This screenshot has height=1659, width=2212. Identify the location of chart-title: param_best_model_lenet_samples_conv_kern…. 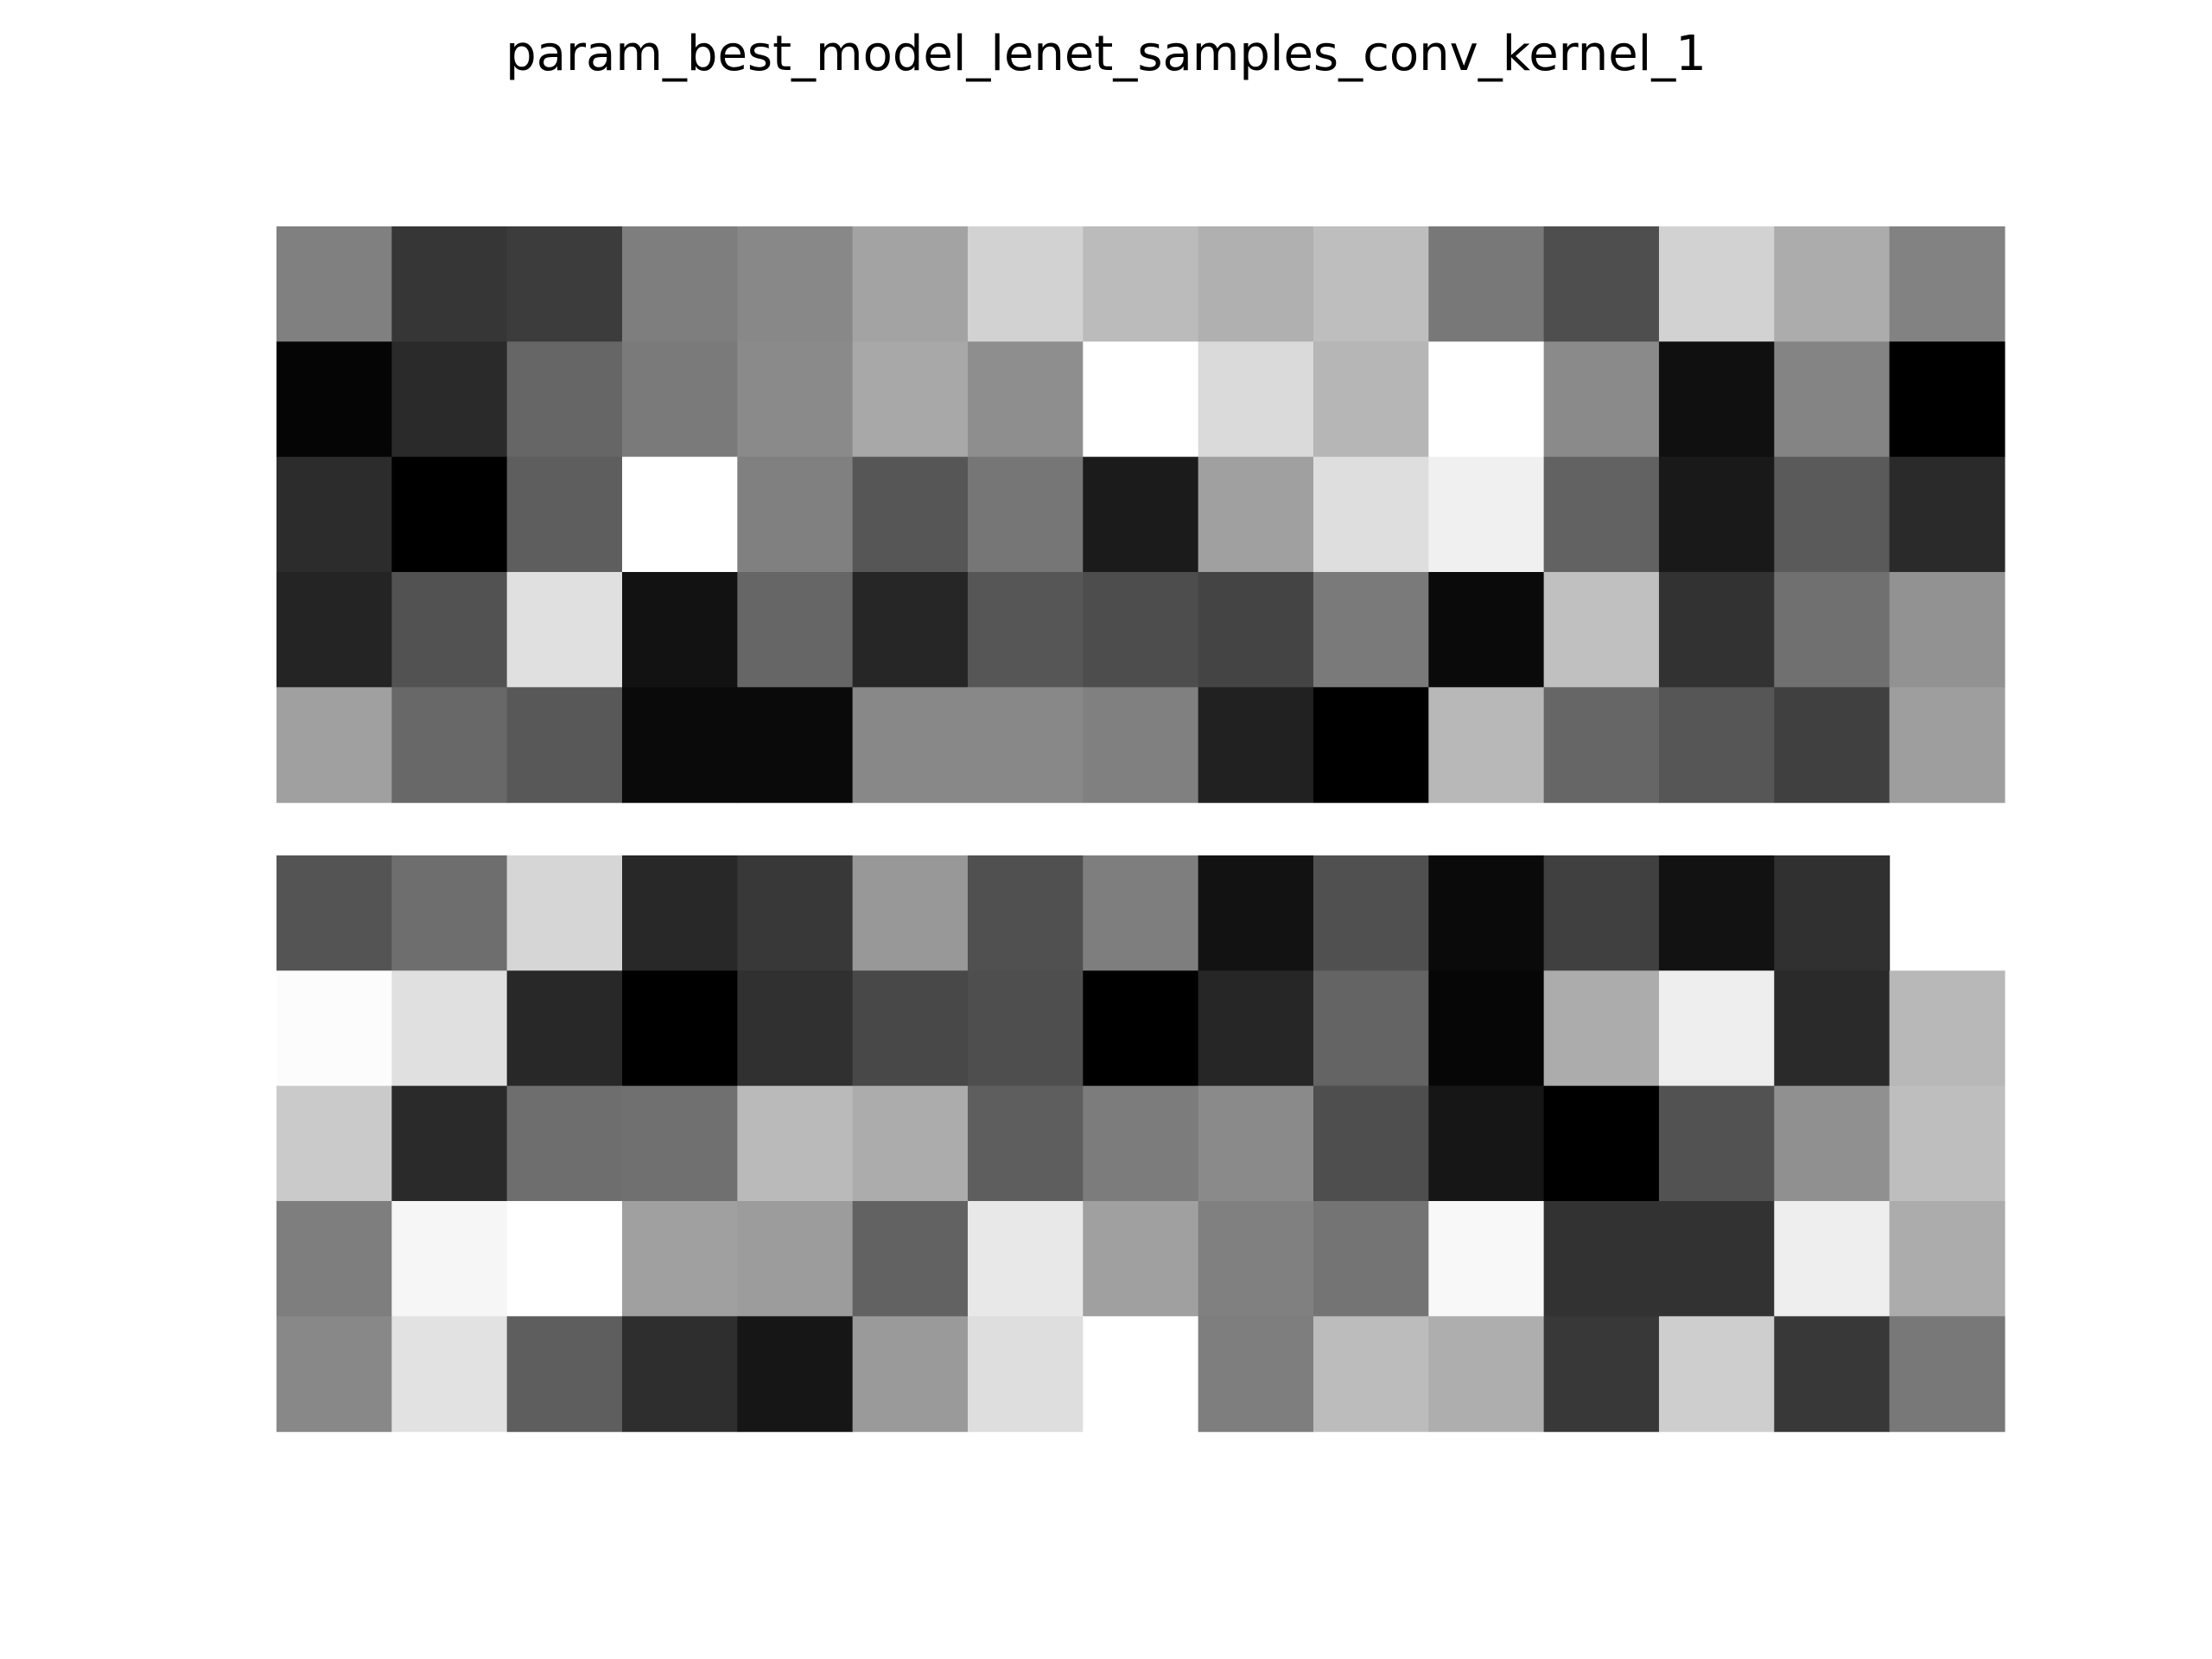
(1106, 54).